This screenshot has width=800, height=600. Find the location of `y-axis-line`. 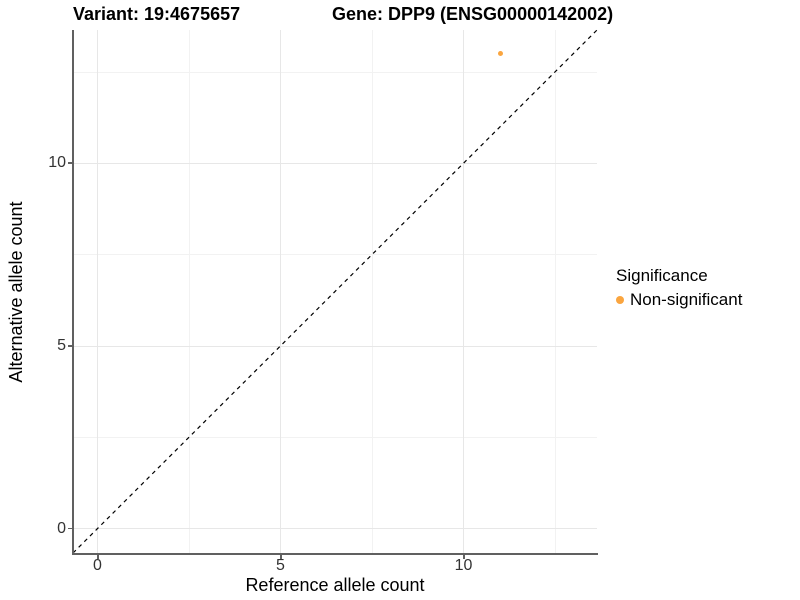

y-axis-line is located at coordinates (73, 292).